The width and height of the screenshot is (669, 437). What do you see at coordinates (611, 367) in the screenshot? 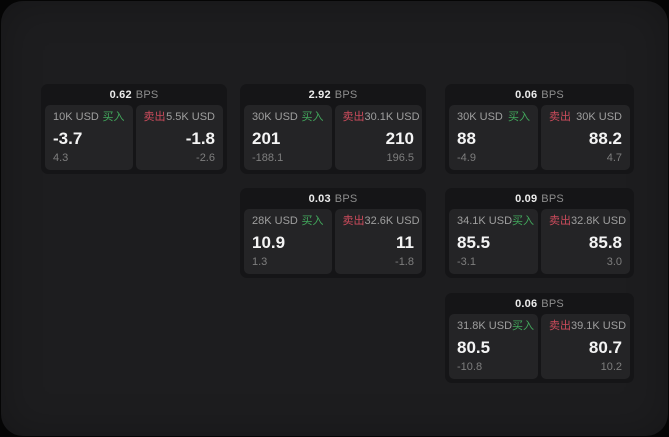
I see `sell-delta: 10.2` at bounding box center [611, 367].